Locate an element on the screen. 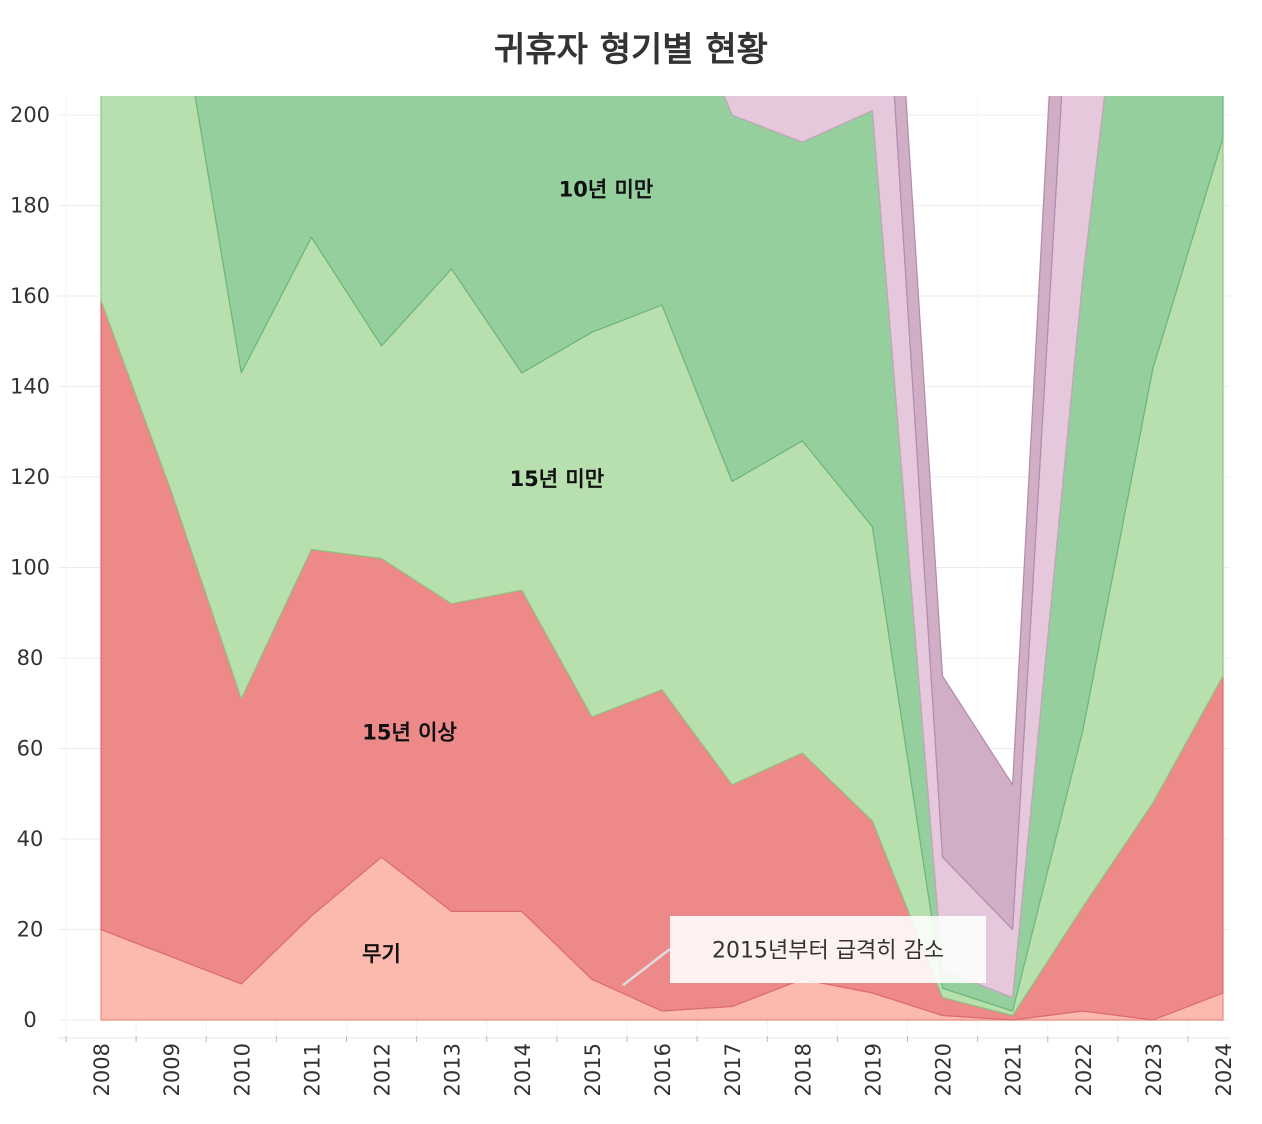 This screenshot has height=1124, width=1262. y-tick-label: 140 is located at coordinates (30, 387).